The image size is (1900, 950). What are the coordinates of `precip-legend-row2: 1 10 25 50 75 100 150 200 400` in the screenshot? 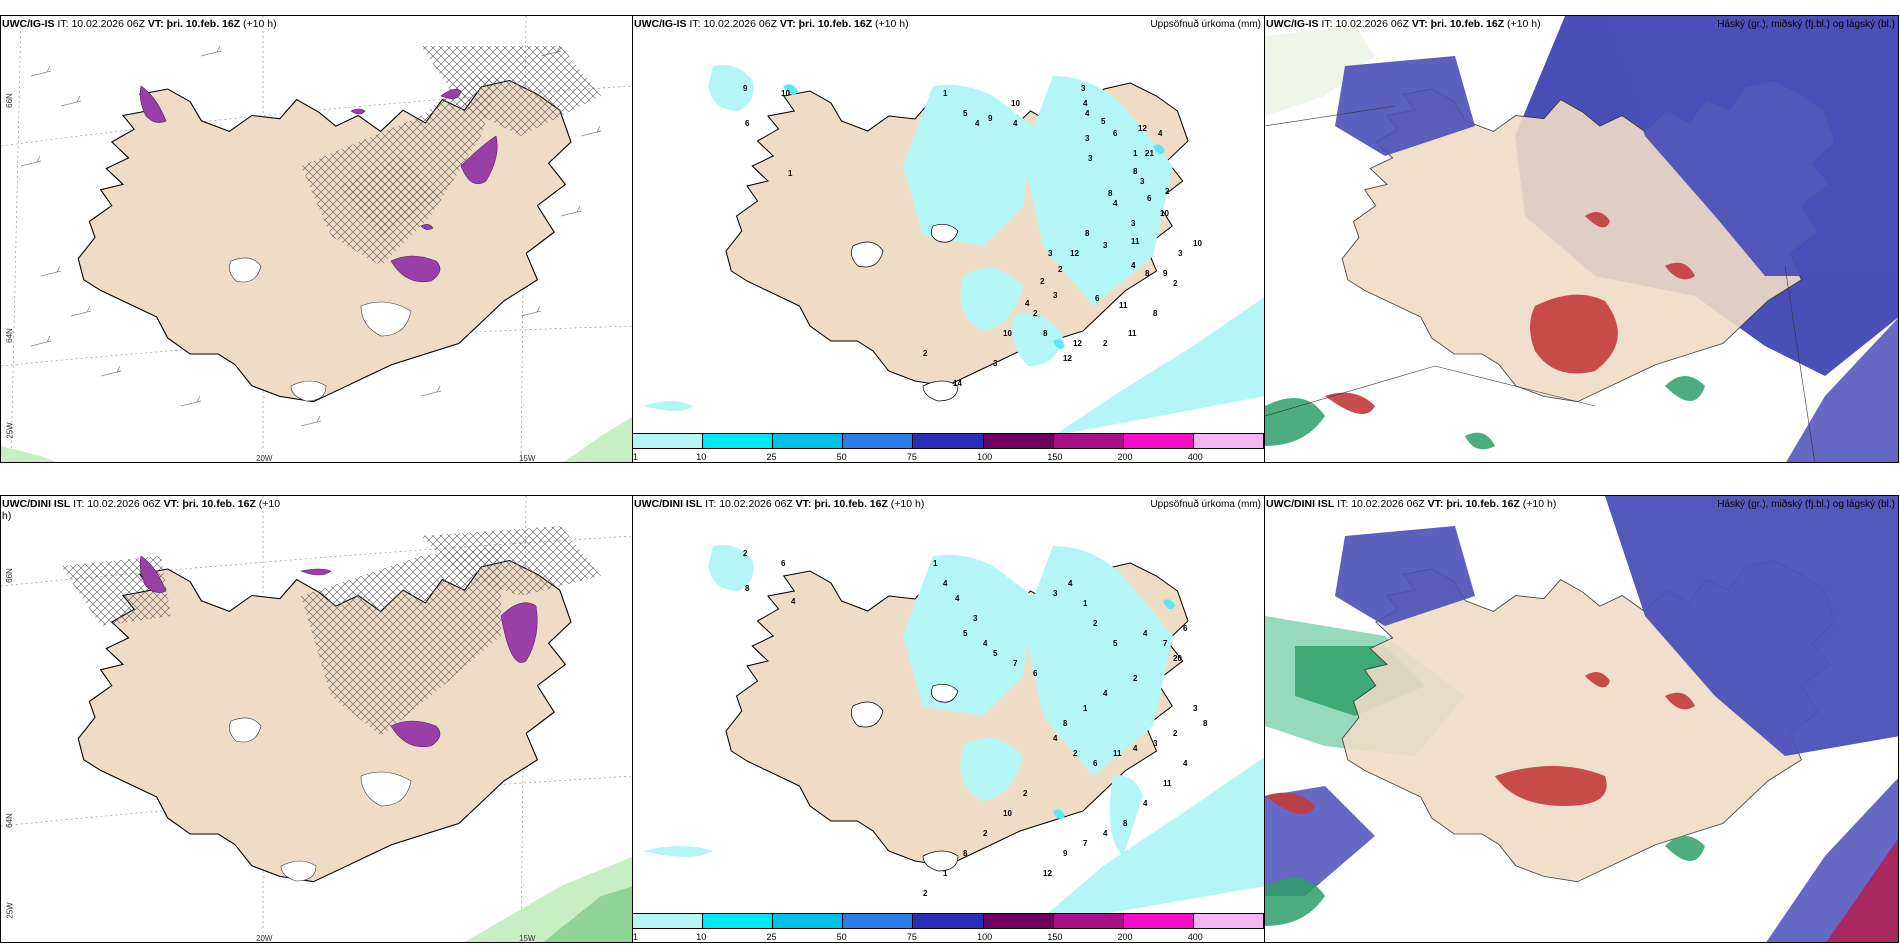 It's located at (948, 929).